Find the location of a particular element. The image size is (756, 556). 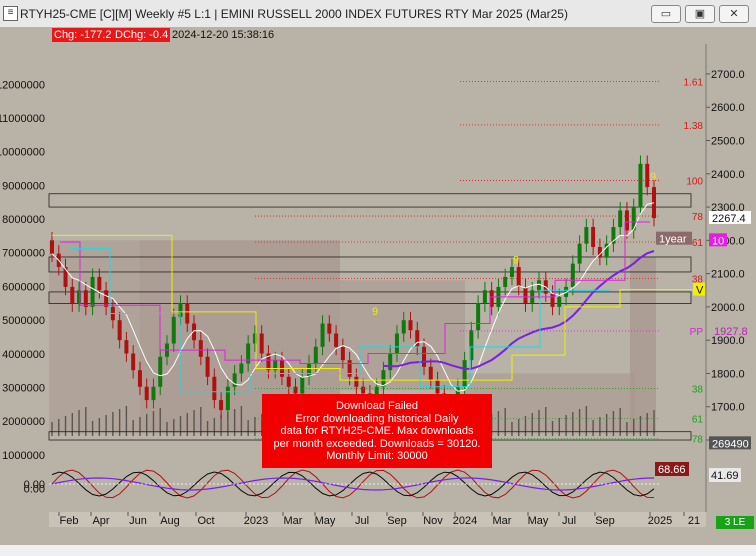

volume-tick-label: 5000000 is located at coordinates (23, 321).